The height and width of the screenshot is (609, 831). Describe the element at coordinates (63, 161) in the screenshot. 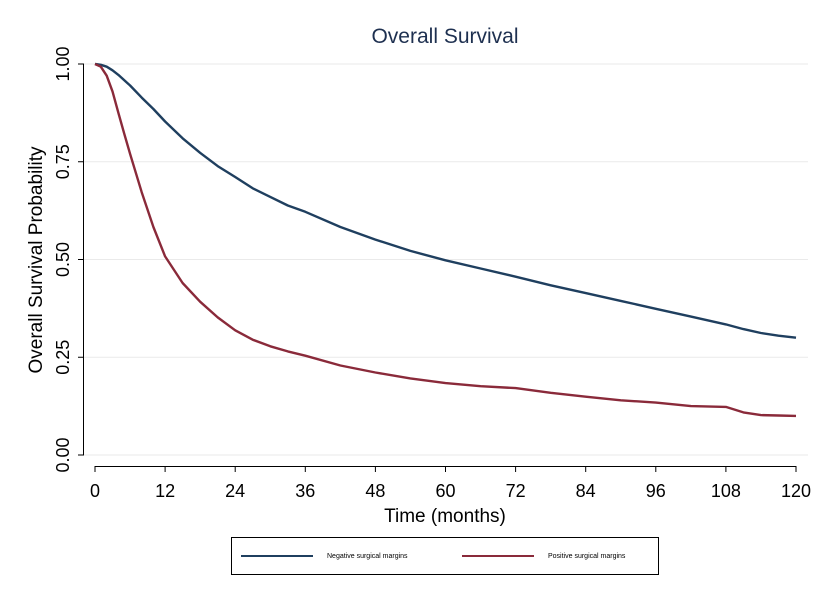

I see `y-tick-label: 0.75` at that location.